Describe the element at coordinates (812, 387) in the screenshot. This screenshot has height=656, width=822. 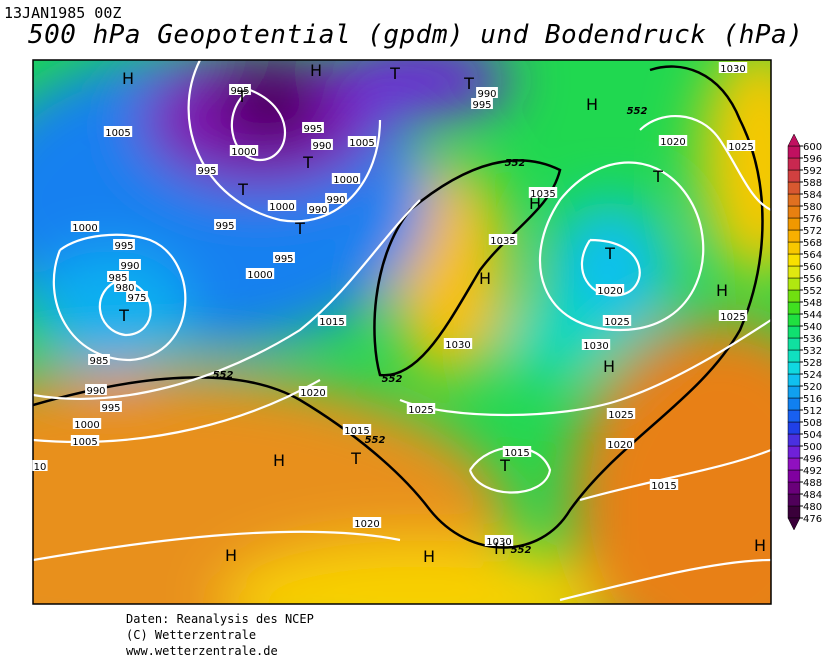
I see `colorbar-tick-label: 520` at that location.